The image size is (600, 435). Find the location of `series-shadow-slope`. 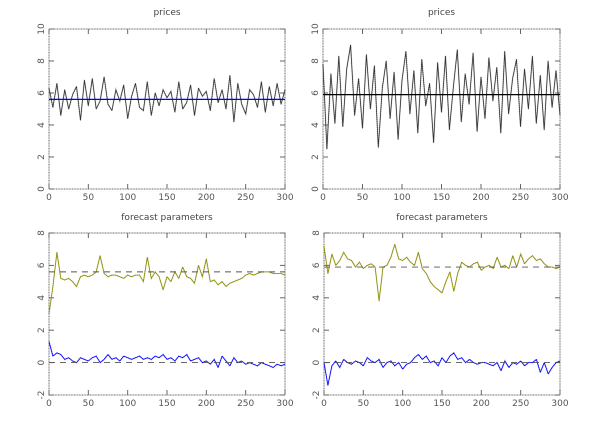

series-shadow-slope is located at coordinates (167, 355).